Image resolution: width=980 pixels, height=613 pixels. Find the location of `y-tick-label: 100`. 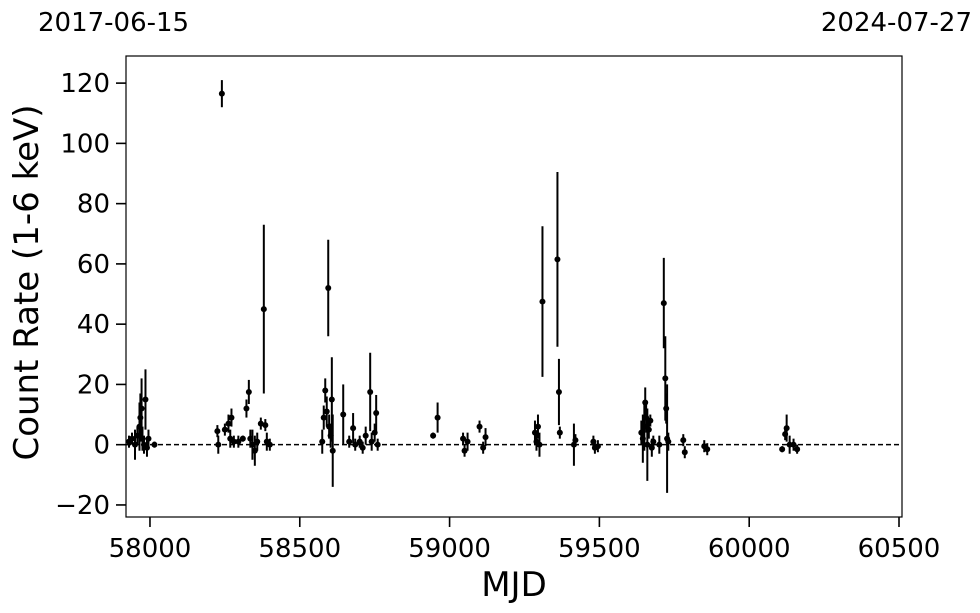

y-tick-label: 100 is located at coordinates (85, 144).